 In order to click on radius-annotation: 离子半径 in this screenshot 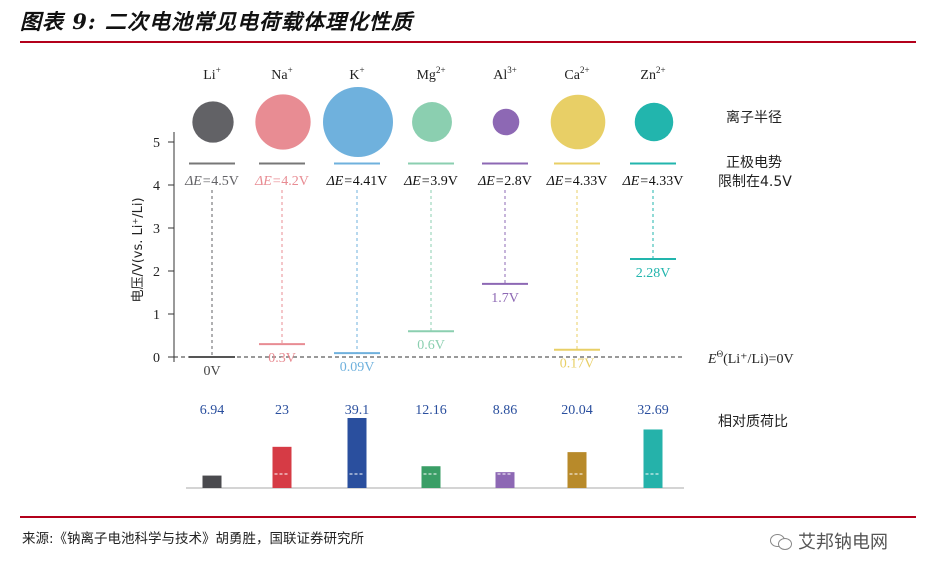, I will do `click(754, 117)`.